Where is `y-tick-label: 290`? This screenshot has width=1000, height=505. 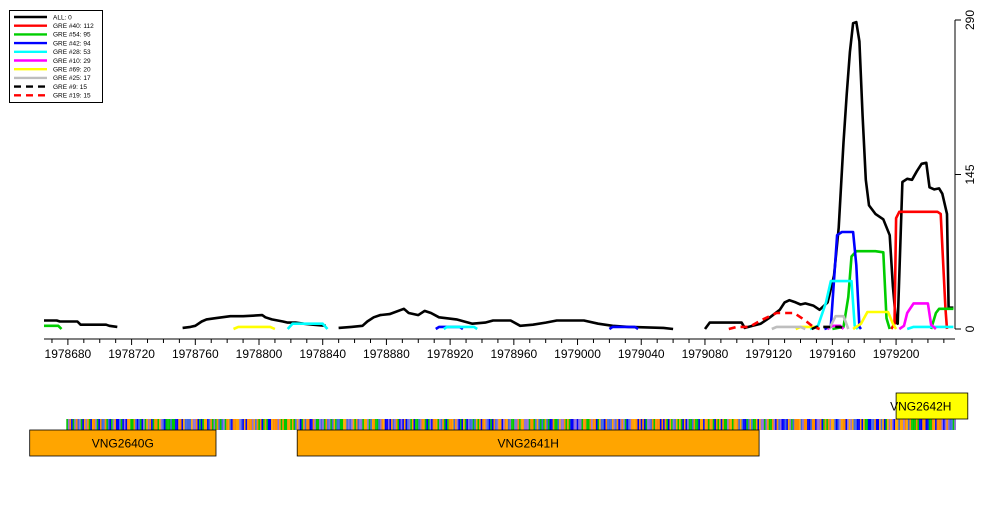
y-tick-label: 290 is located at coordinates (970, 20).